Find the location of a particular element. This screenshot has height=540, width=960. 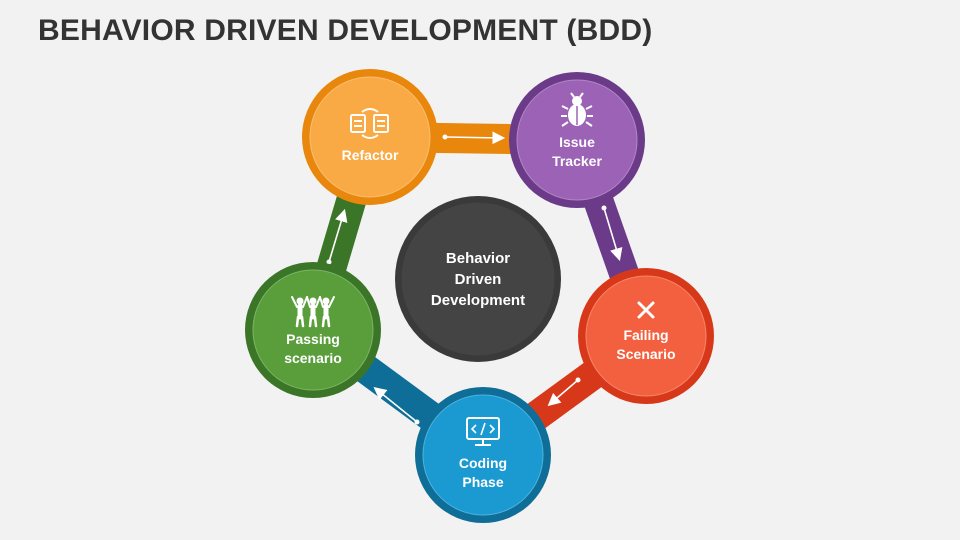

page-title: BEHAVIOR DRIVEN DEVELOPMENT (BDD) is located at coordinates (345, 30).